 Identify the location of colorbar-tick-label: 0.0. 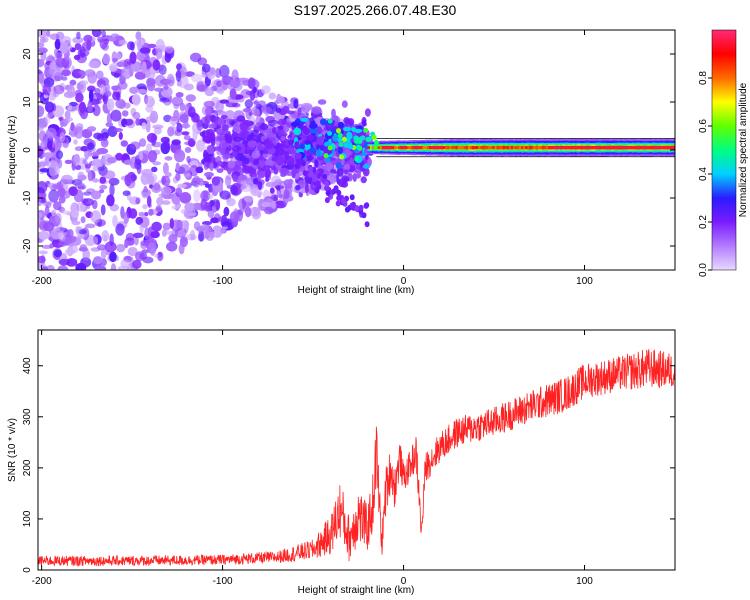
(703, 270).